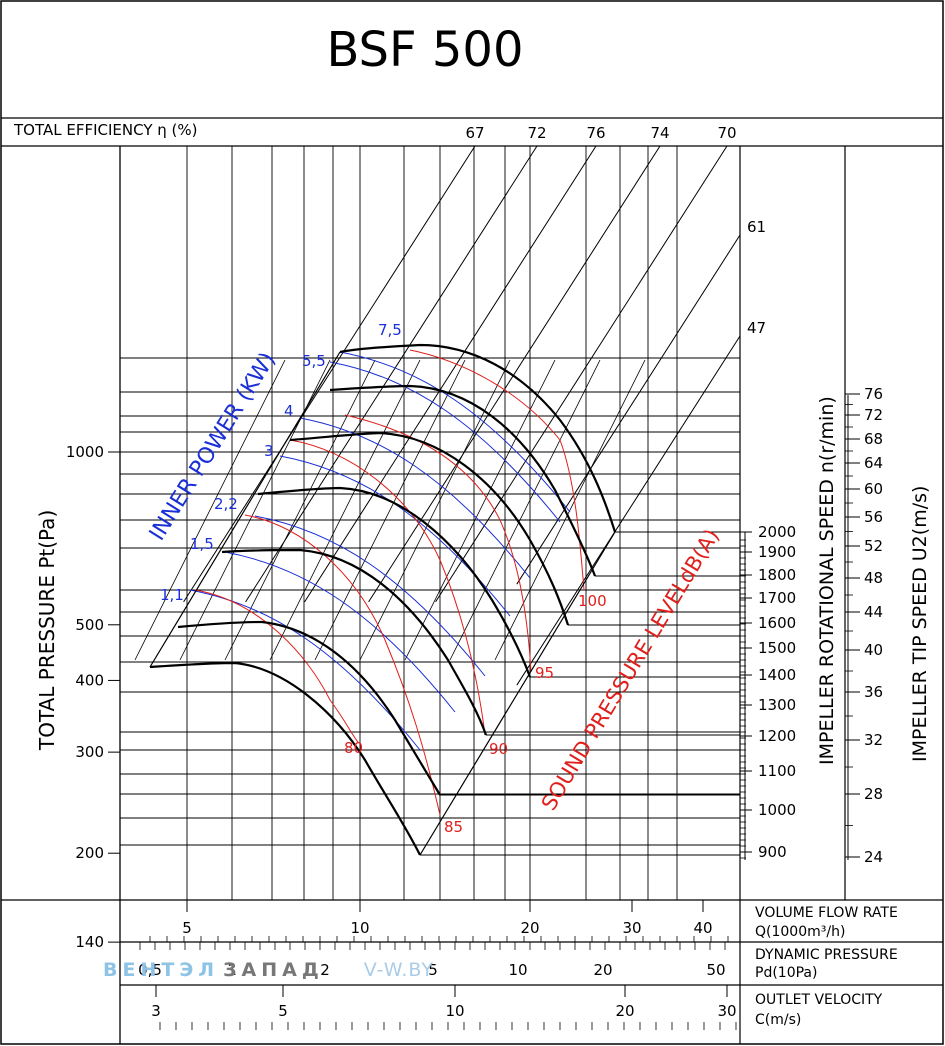 The height and width of the screenshot is (1046, 945). What do you see at coordinates (105, 130) in the screenshot?
I see `efficiency-axis-label: TOTAL EFFICIENCY η (%)` at bounding box center [105, 130].